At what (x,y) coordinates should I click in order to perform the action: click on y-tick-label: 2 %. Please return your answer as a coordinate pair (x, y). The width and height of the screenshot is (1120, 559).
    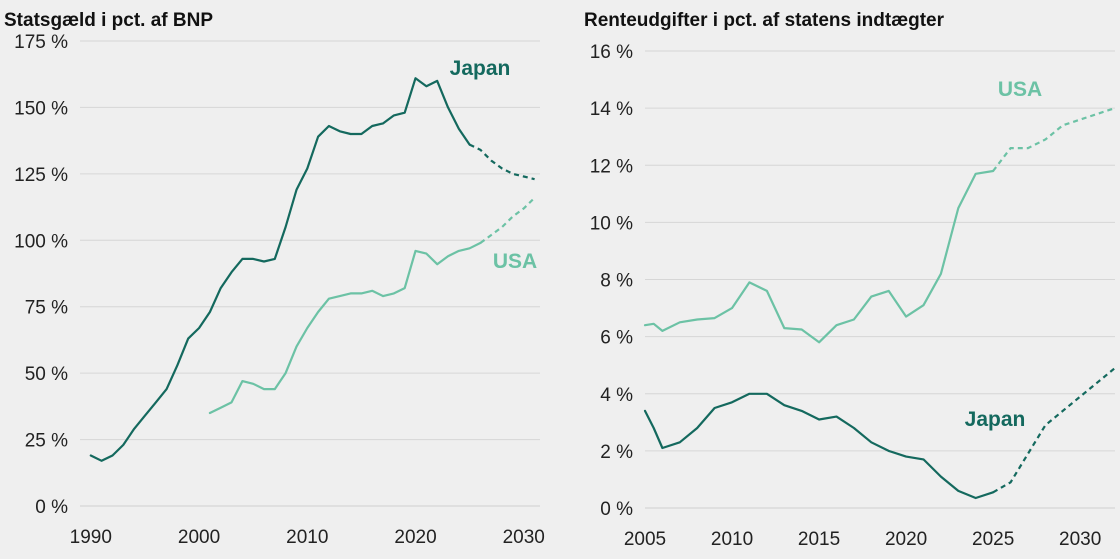
    Looking at the image, I should click on (616, 452).